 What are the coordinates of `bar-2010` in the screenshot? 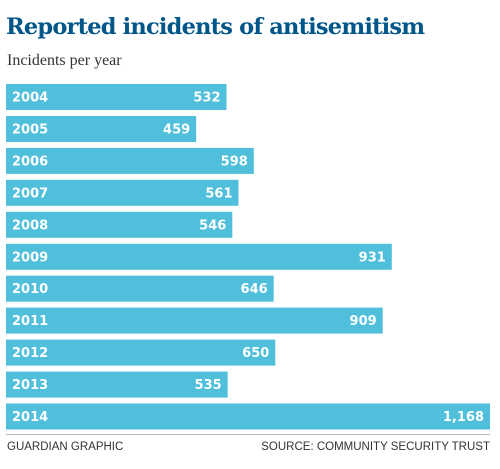 It's located at (140, 288).